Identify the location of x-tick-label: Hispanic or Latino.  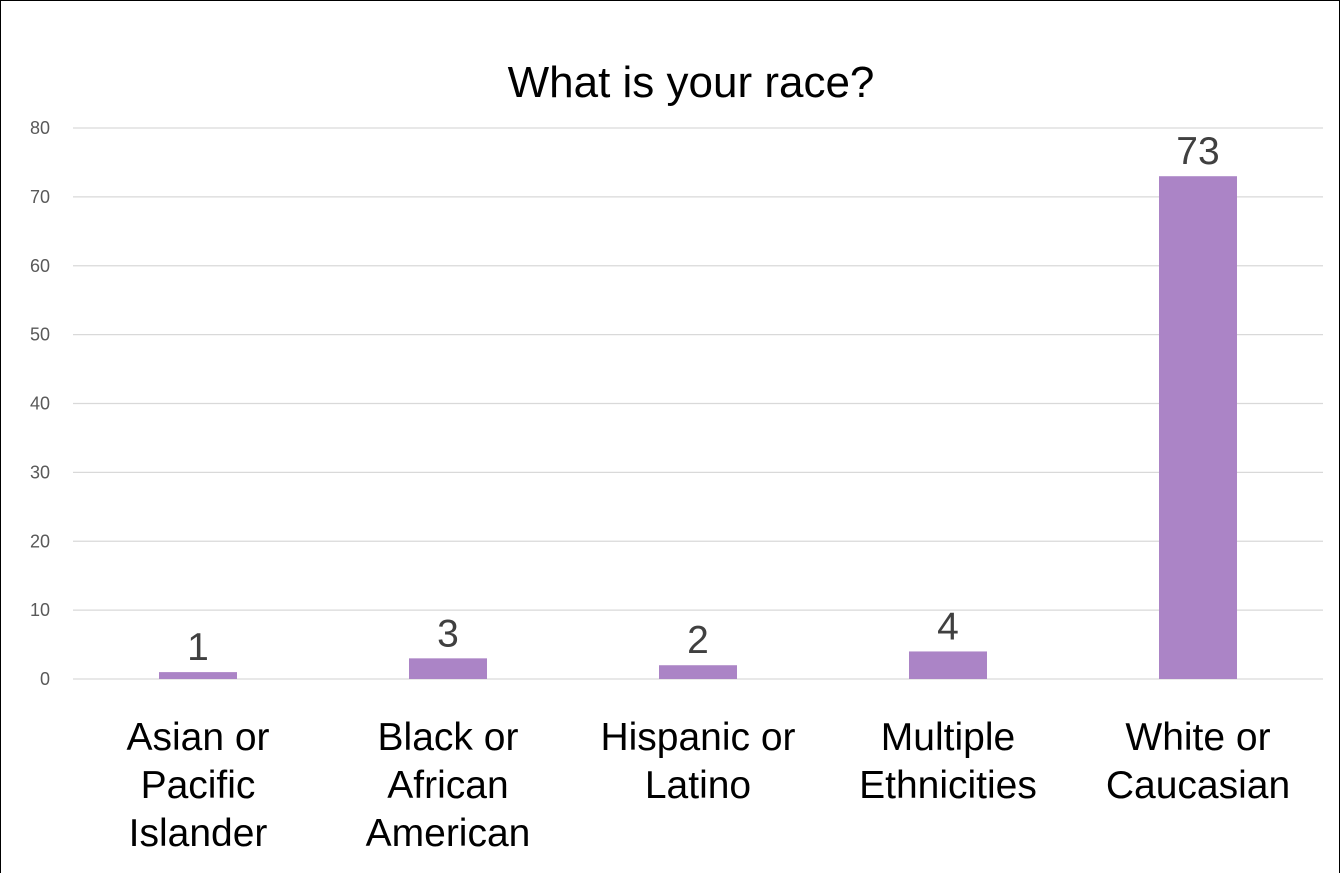
(697, 761).